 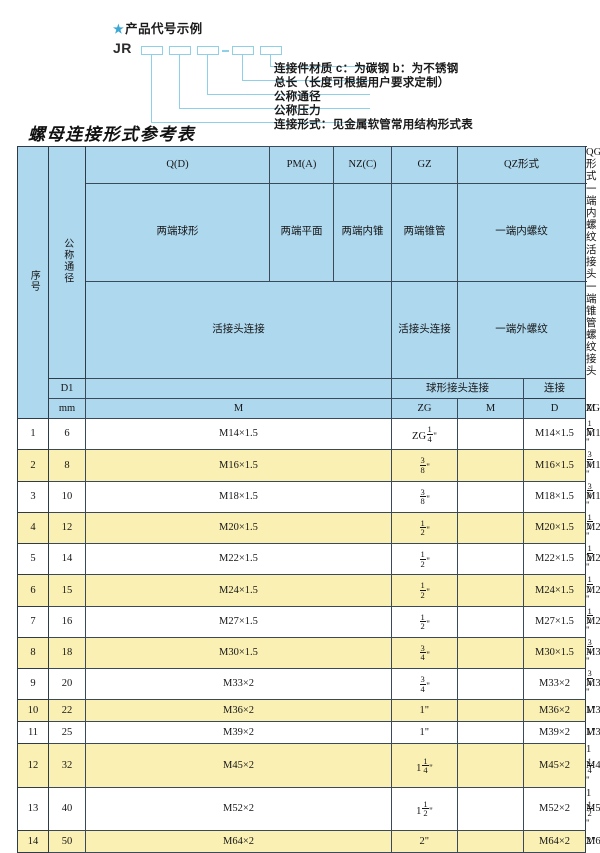 What do you see at coordinates (67, 684) in the screenshot?
I see `cell-nominal-dia: 20` at bounding box center [67, 684].